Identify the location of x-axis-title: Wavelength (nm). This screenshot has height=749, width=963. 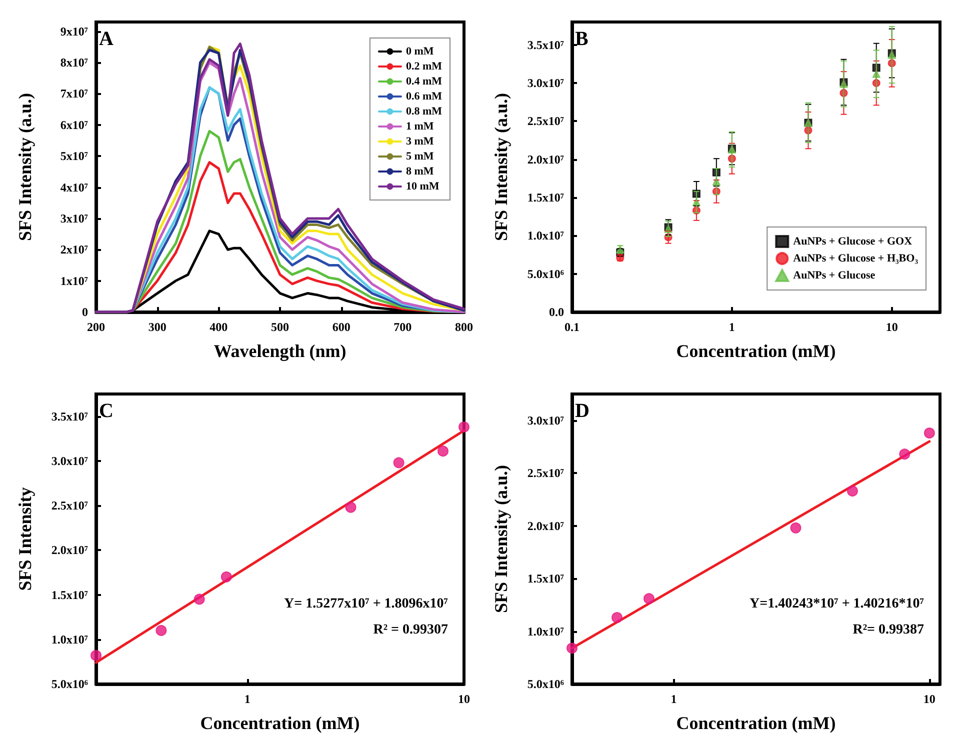
(280, 351).